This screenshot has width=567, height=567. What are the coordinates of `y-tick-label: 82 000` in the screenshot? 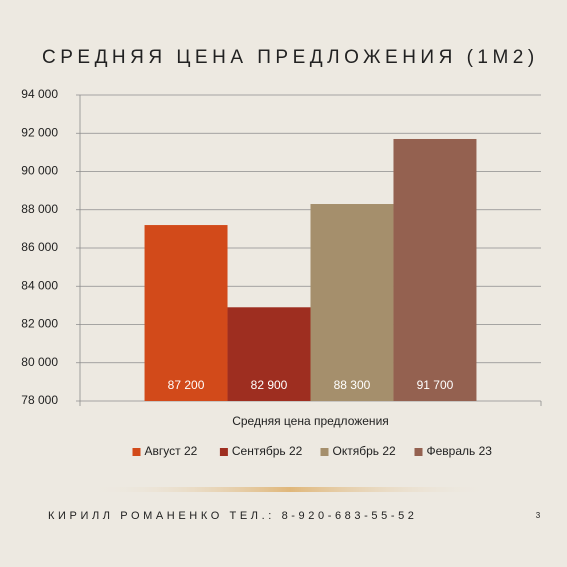 It's located at (39, 324).